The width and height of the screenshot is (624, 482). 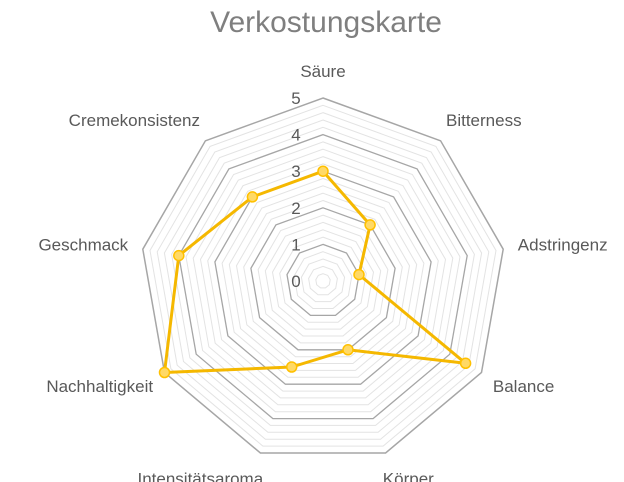 What do you see at coordinates (295, 244) in the screenshot?
I see `tick-label: 1` at bounding box center [295, 244].